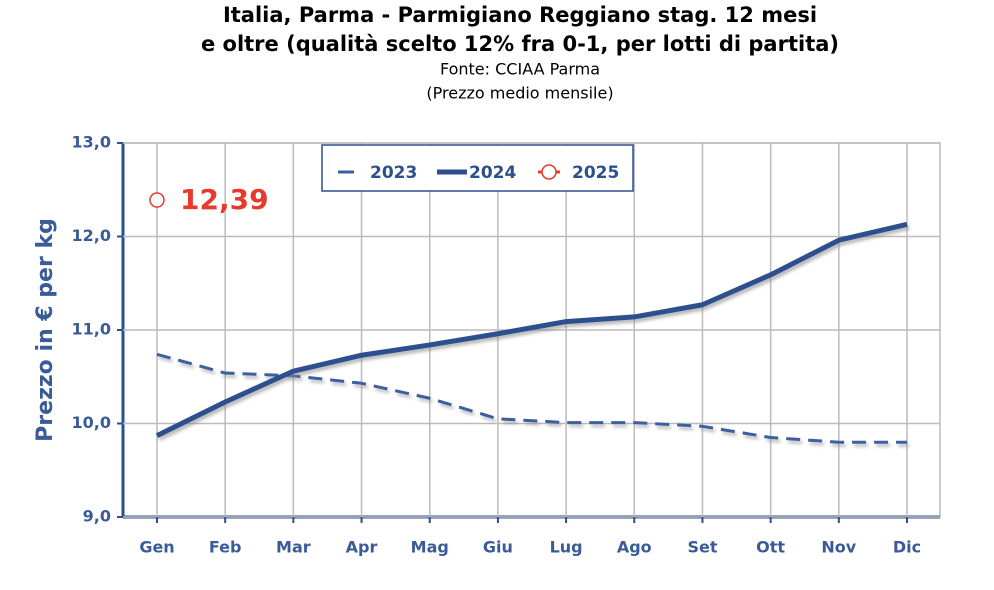 This screenshot has height=590, width=994. Describe the element at coordinates (566, 547) in the screenshot. I see `x-tick-label: Lug` at that location.